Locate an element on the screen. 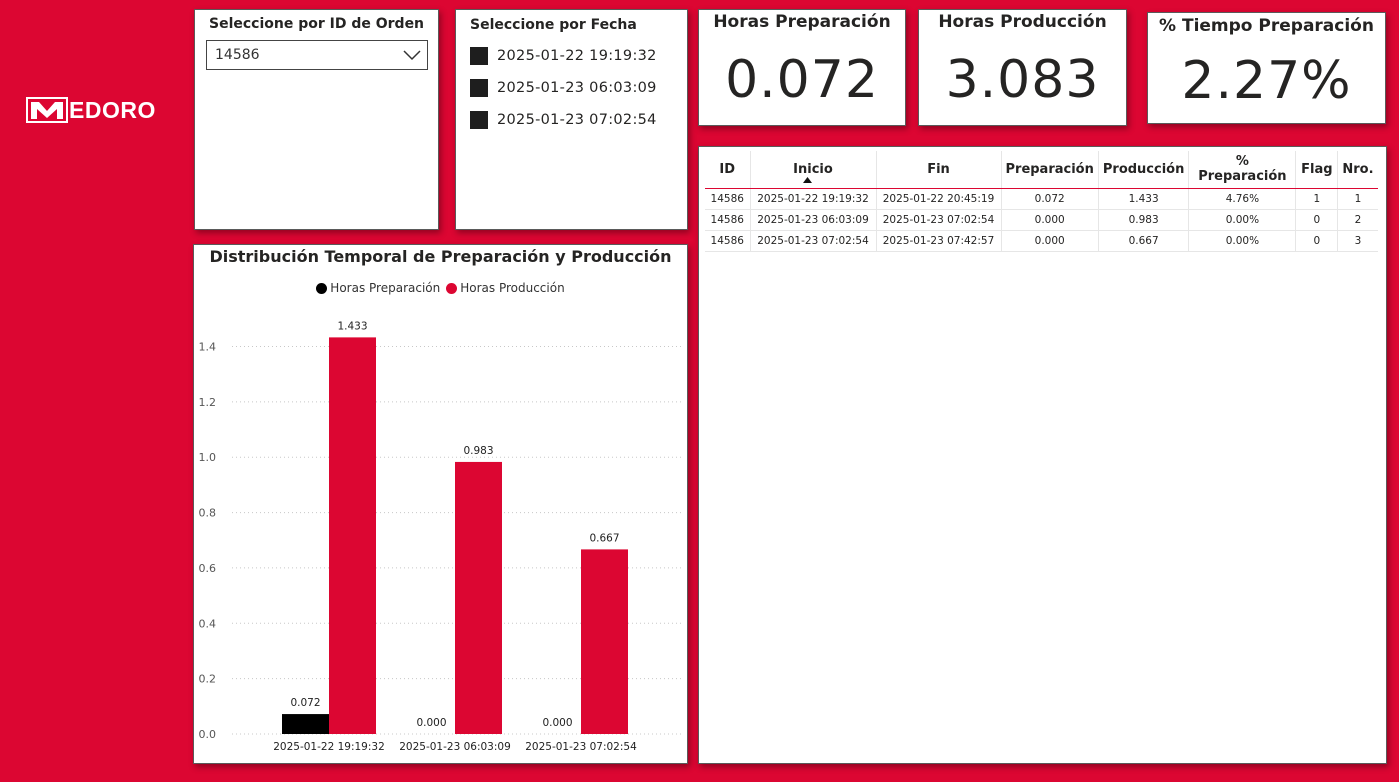  date-option-label: 2025-01-23 06:03:09 is located at coordinates (577, 88).